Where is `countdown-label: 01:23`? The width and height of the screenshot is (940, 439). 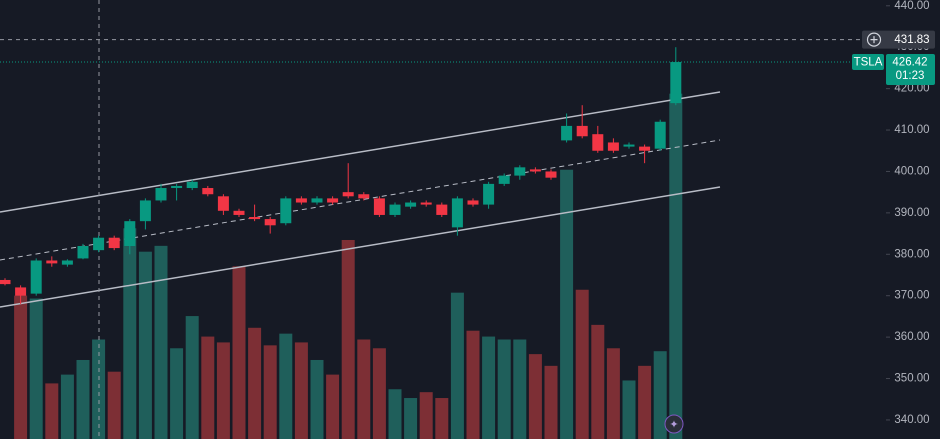 countdown-label: 01:23 is located at coordinates (910, 76).